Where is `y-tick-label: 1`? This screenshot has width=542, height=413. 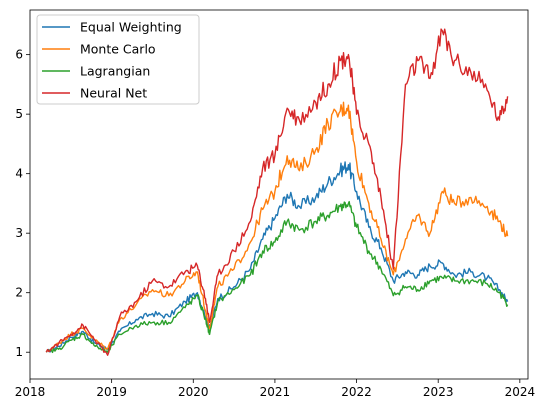 y-tick-label: 1 is located at coordinates (19, 352).